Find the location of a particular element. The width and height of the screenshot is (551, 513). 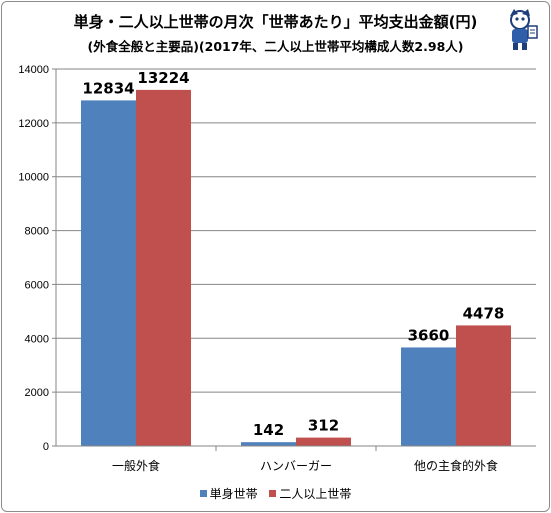

y-tick-label: 10000 is located at coordinates (33, 178).